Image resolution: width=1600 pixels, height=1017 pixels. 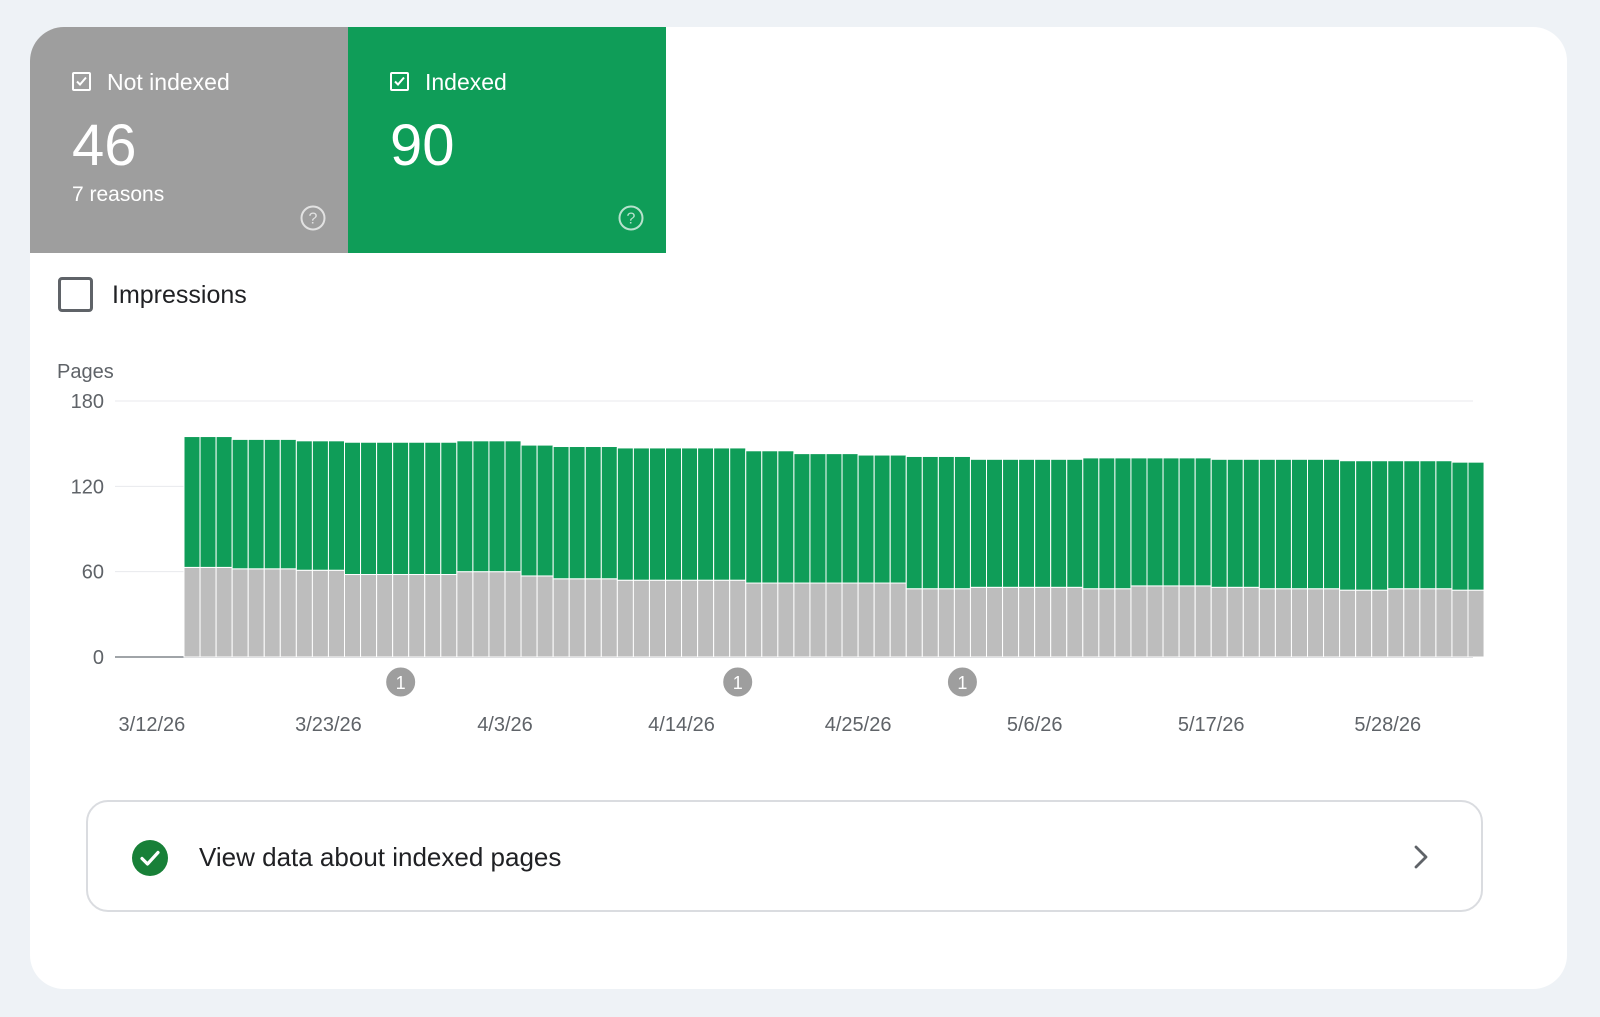 I want to click on indexed-label: Indexed, so click(x=466, y=82).